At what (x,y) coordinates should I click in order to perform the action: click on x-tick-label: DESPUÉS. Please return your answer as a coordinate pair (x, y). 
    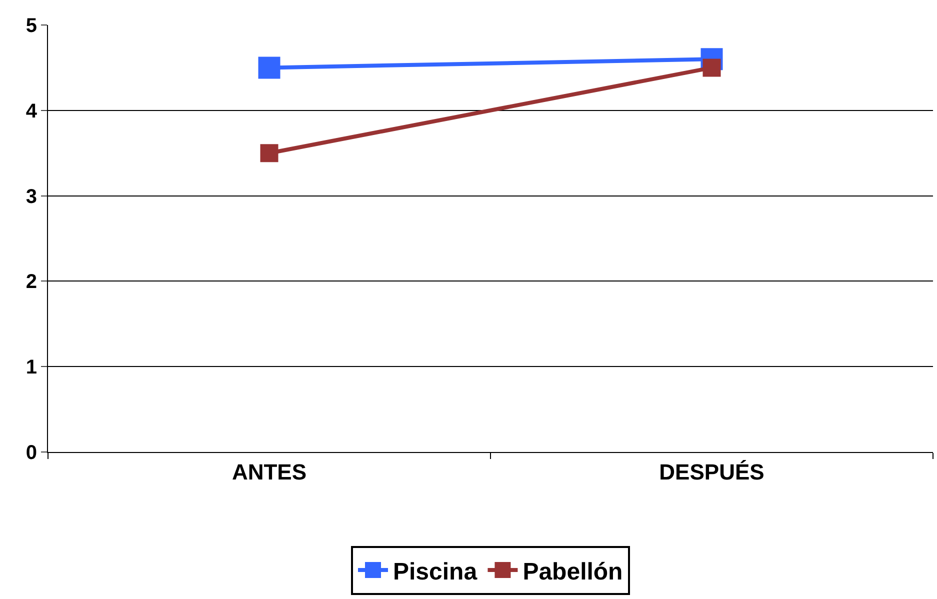
    Looking at the image, I should click on (711, 471).